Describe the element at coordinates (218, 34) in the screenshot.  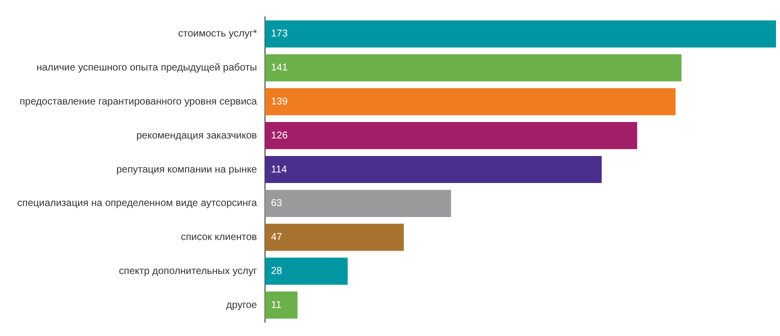
I see `y-tick-label: стоимость услуг*` at that location.